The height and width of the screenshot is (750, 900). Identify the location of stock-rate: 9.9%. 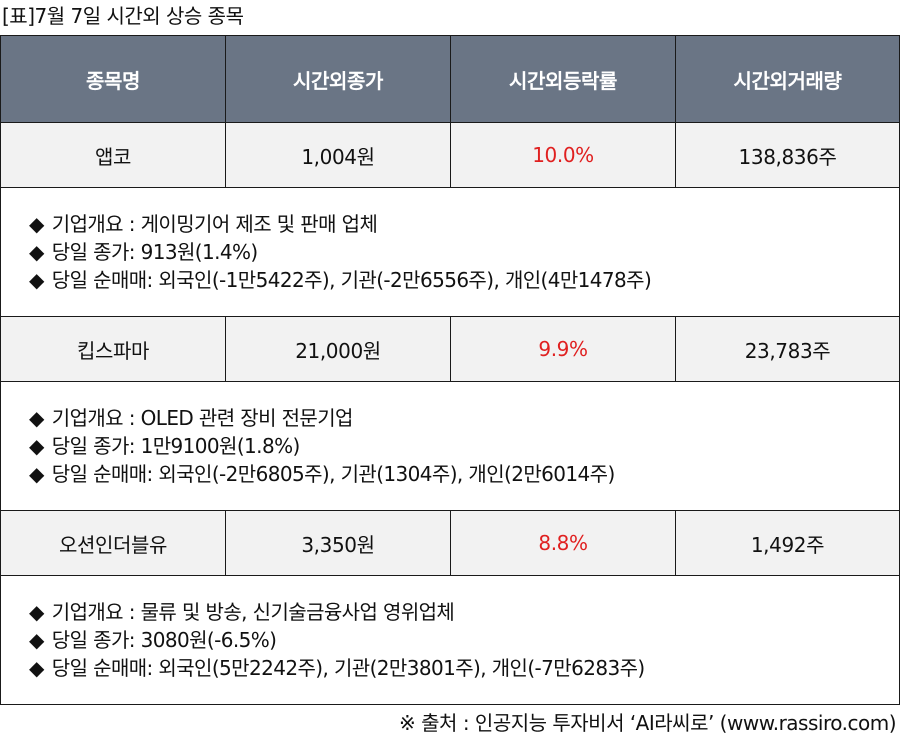
(563, 349).